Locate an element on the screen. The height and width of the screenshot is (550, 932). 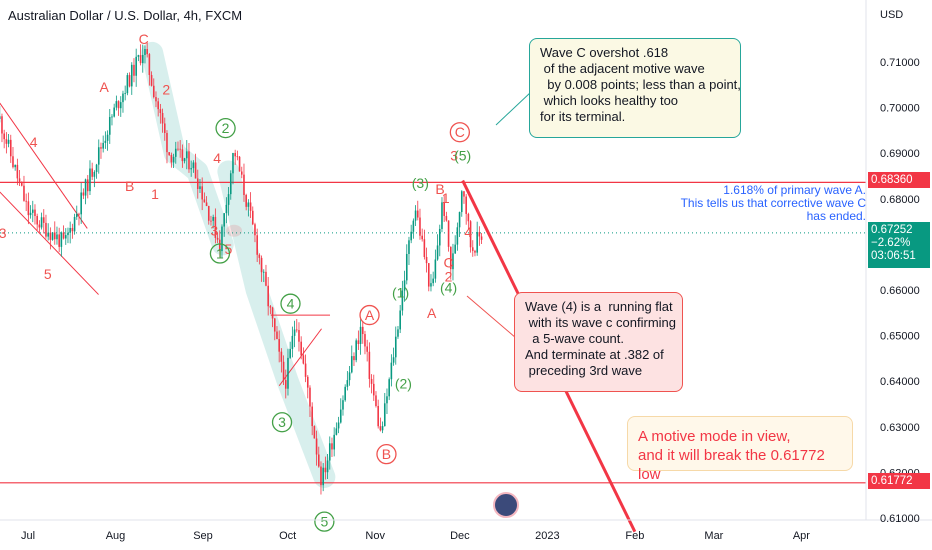
flag-logo-icon is located at coordinates (506, 505).